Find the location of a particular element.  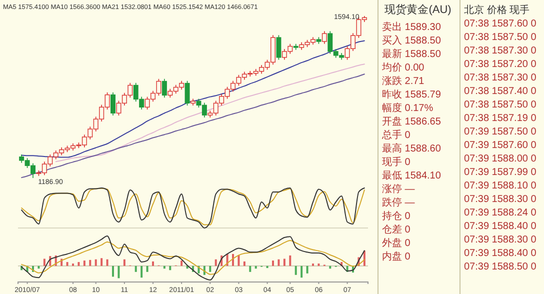

text: 07:39 1588.10 0 is located at coordinates (500, 186).